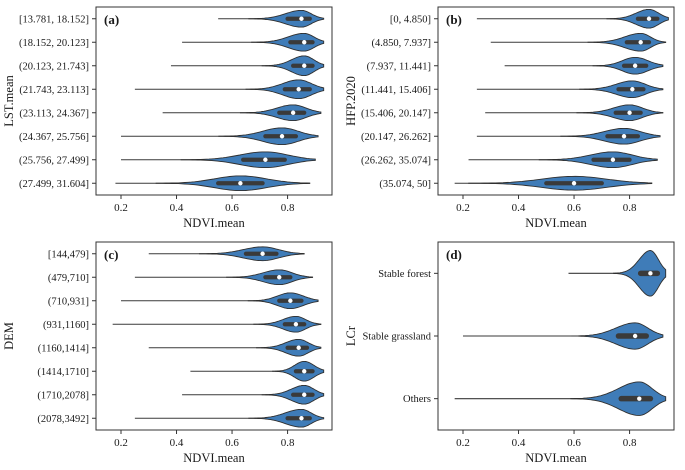  I want to click on y-tick-label: (20.123, 21.743], so click(54, 66).